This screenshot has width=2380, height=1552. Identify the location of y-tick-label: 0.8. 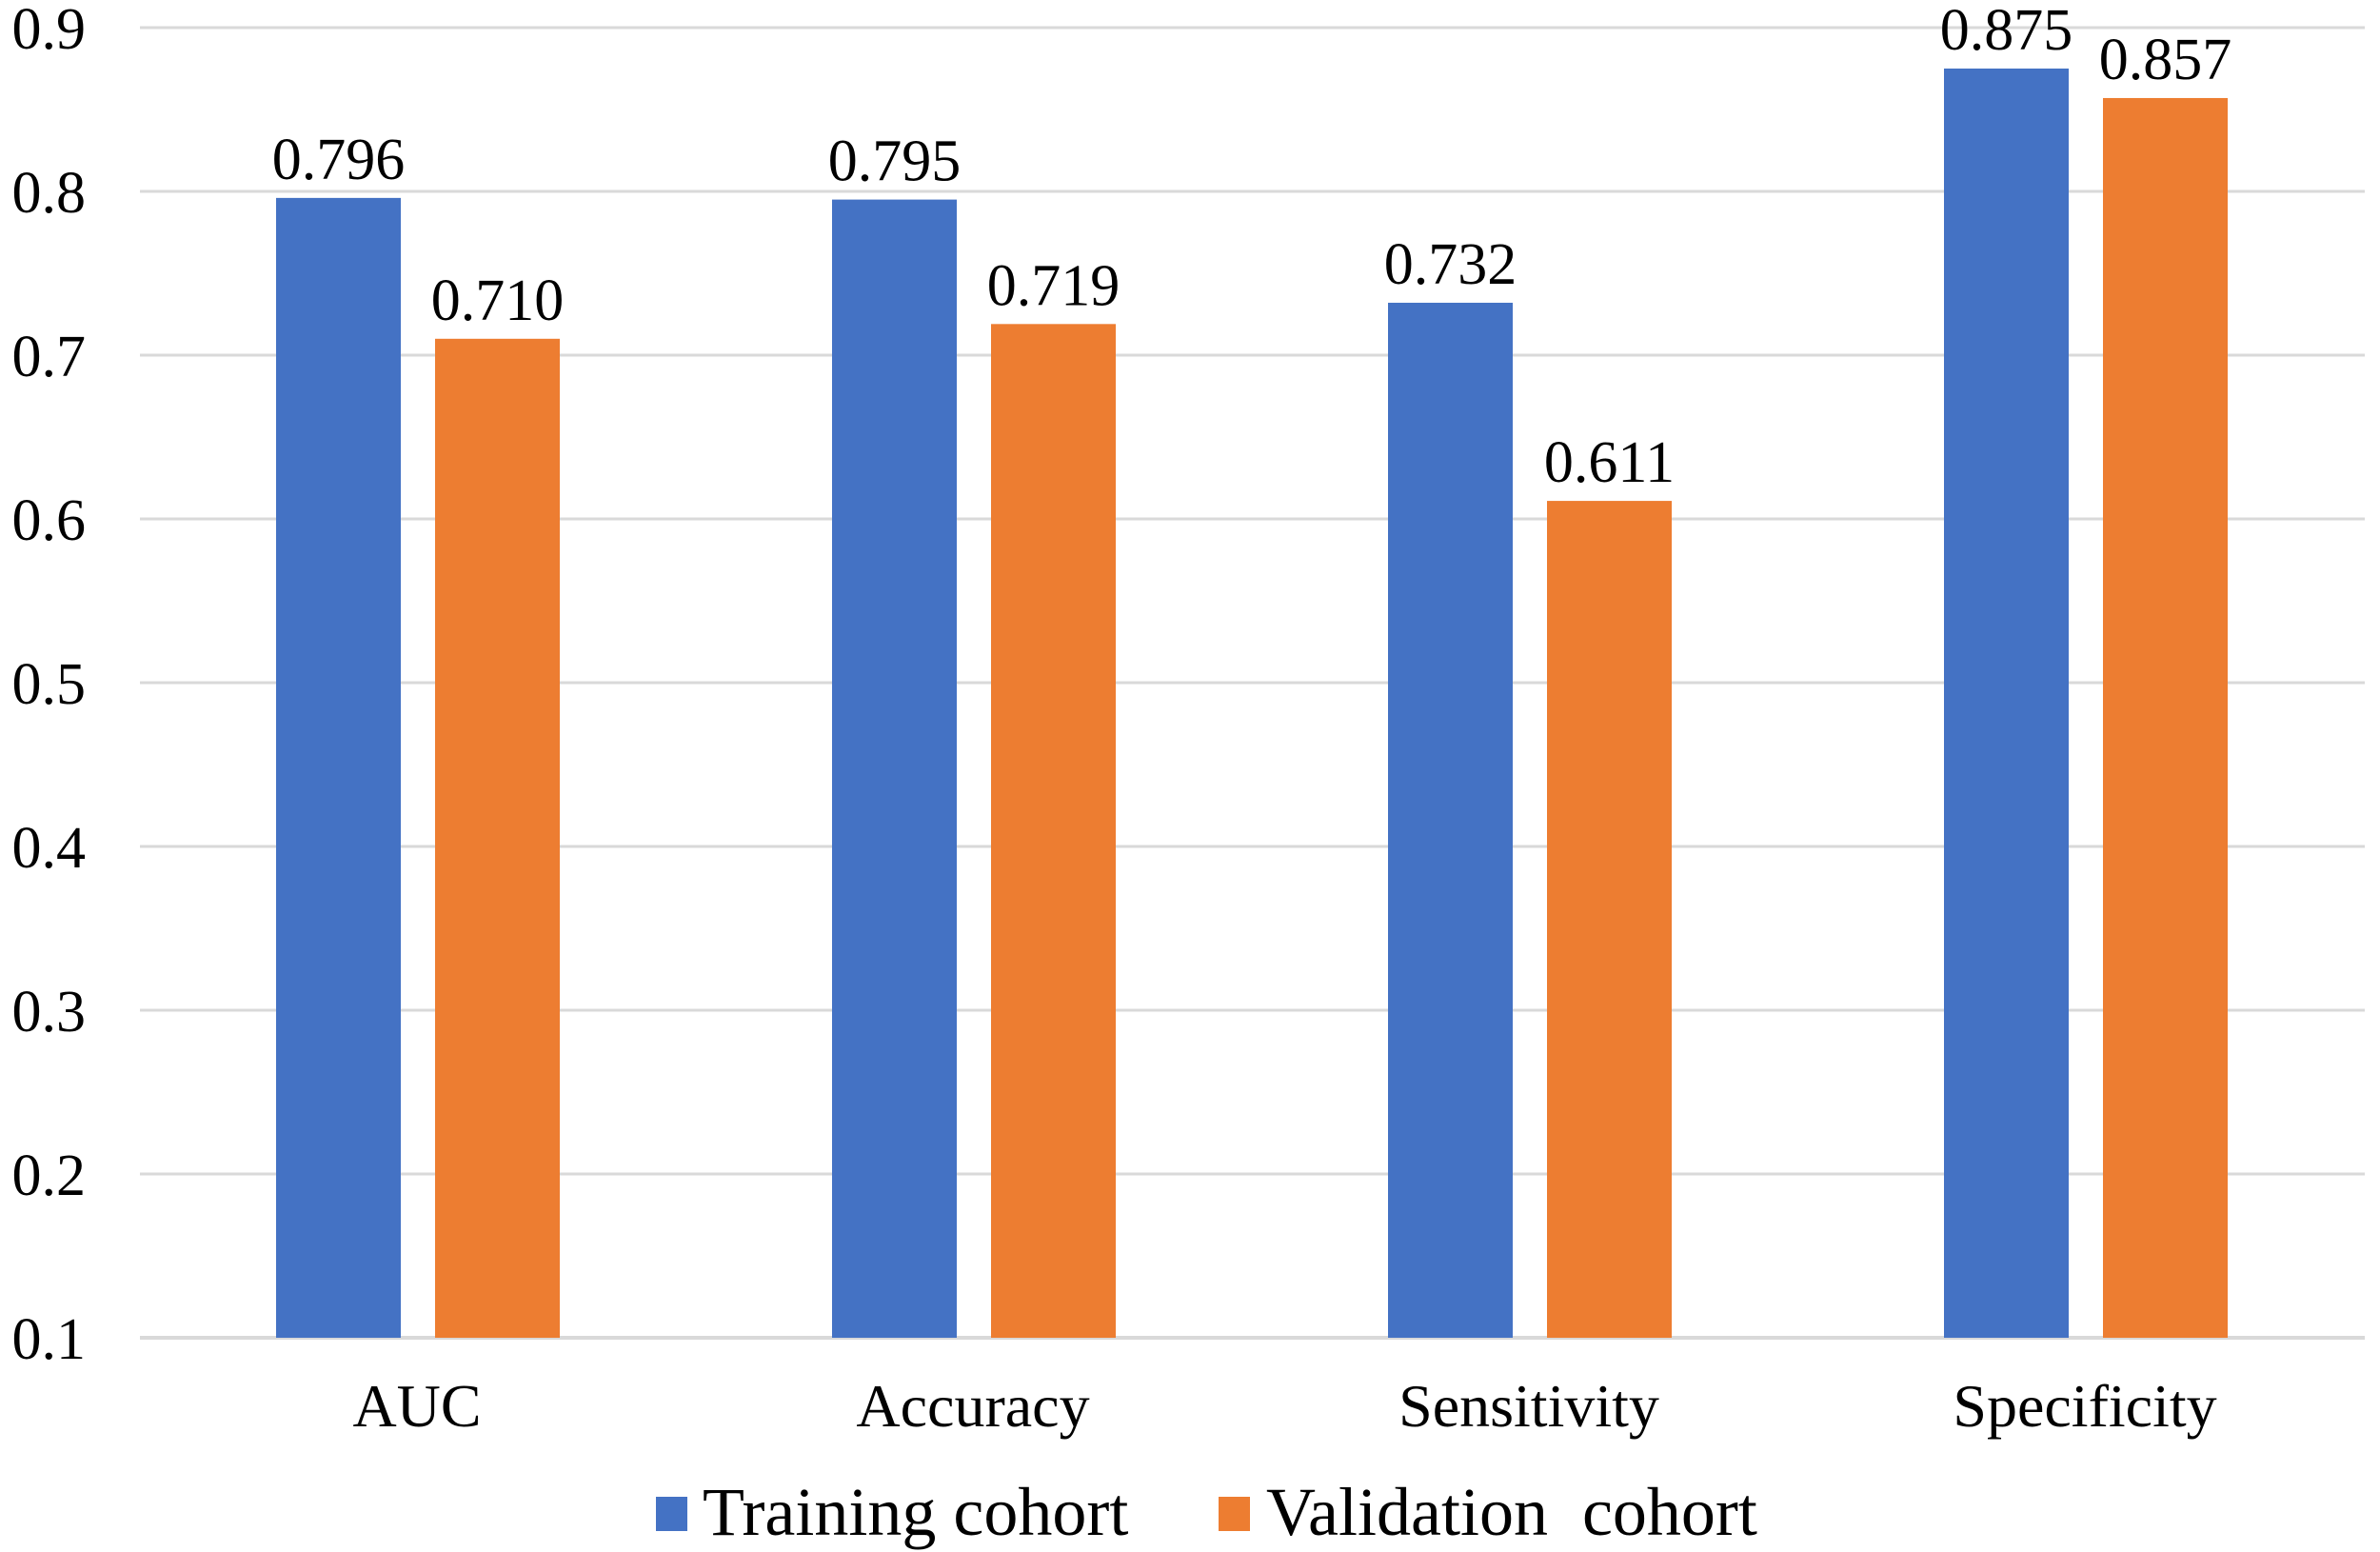
(49, 193).